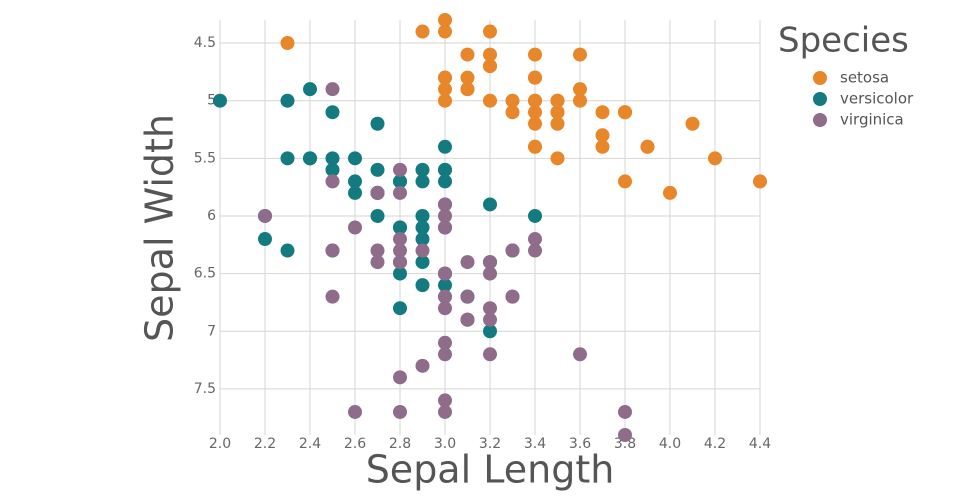 The width and height of the screenshot is (960, 500). Describe the element at coordinates (355, 444) in the screenshot. I see `x-tick-label: 2.6` at that location.